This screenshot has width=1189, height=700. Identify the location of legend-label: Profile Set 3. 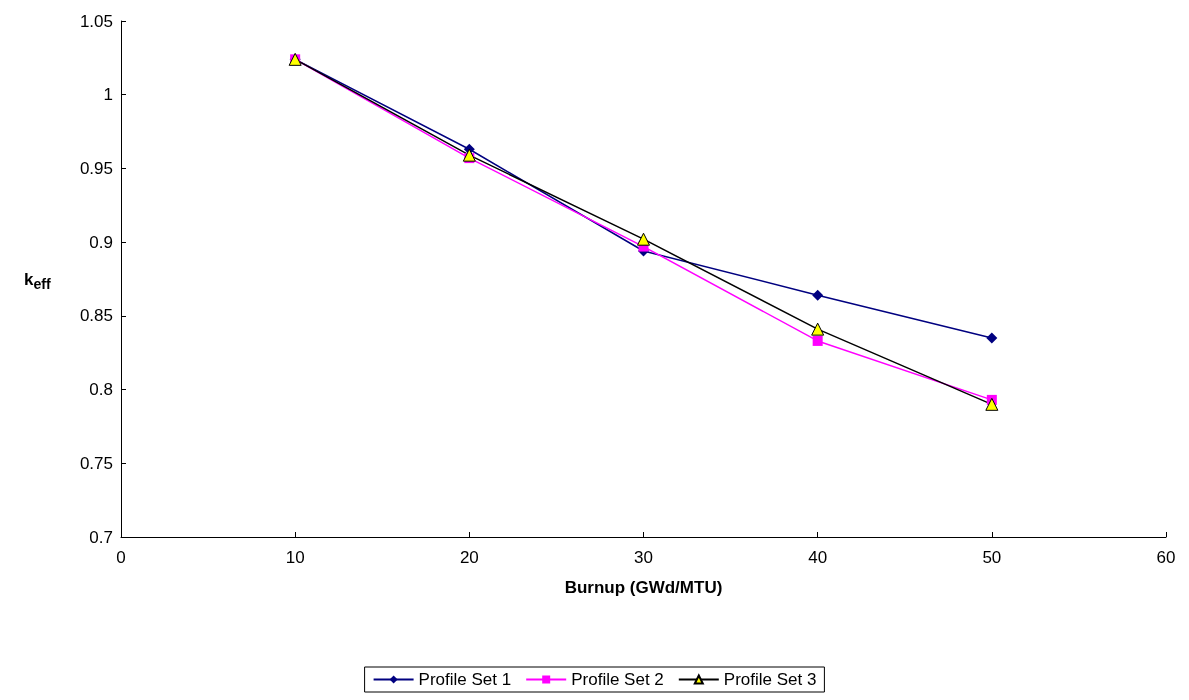
(770, 679).